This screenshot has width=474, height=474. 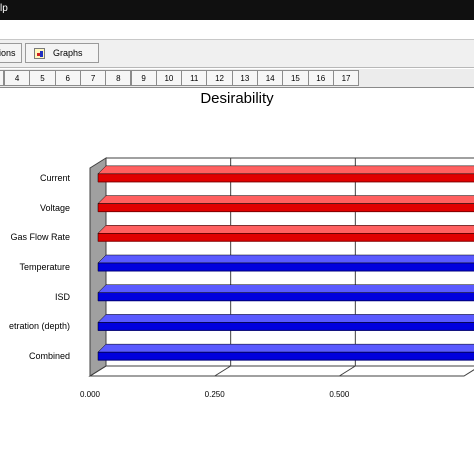 I want to click on graph-icon, so click(x=39, y=53).